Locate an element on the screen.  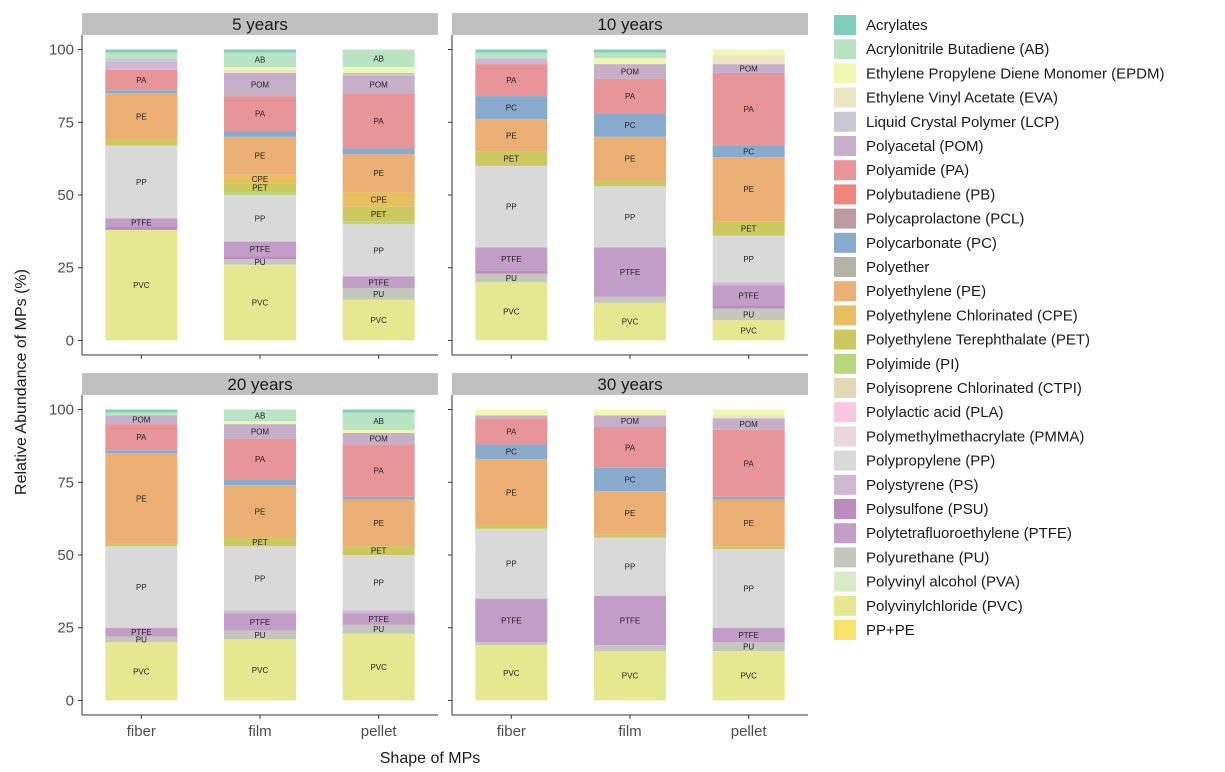
legend-label: Polysulfone (PSU) is located at coordinates (927, 509).